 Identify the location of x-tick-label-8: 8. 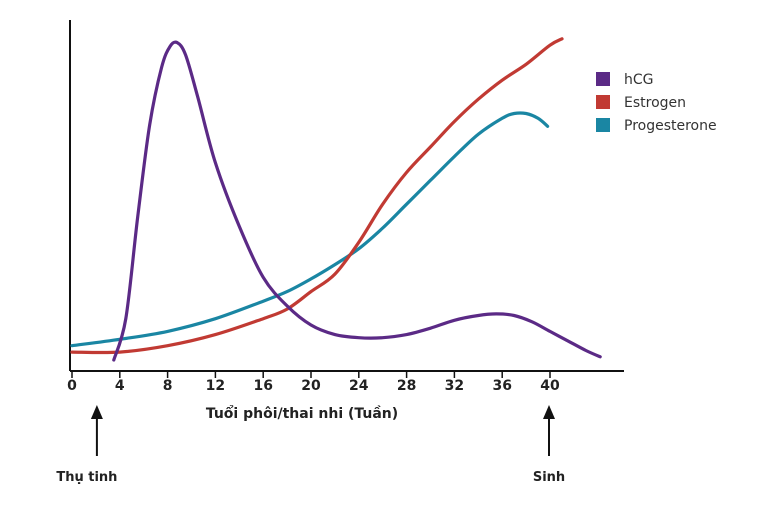
(168, 386).